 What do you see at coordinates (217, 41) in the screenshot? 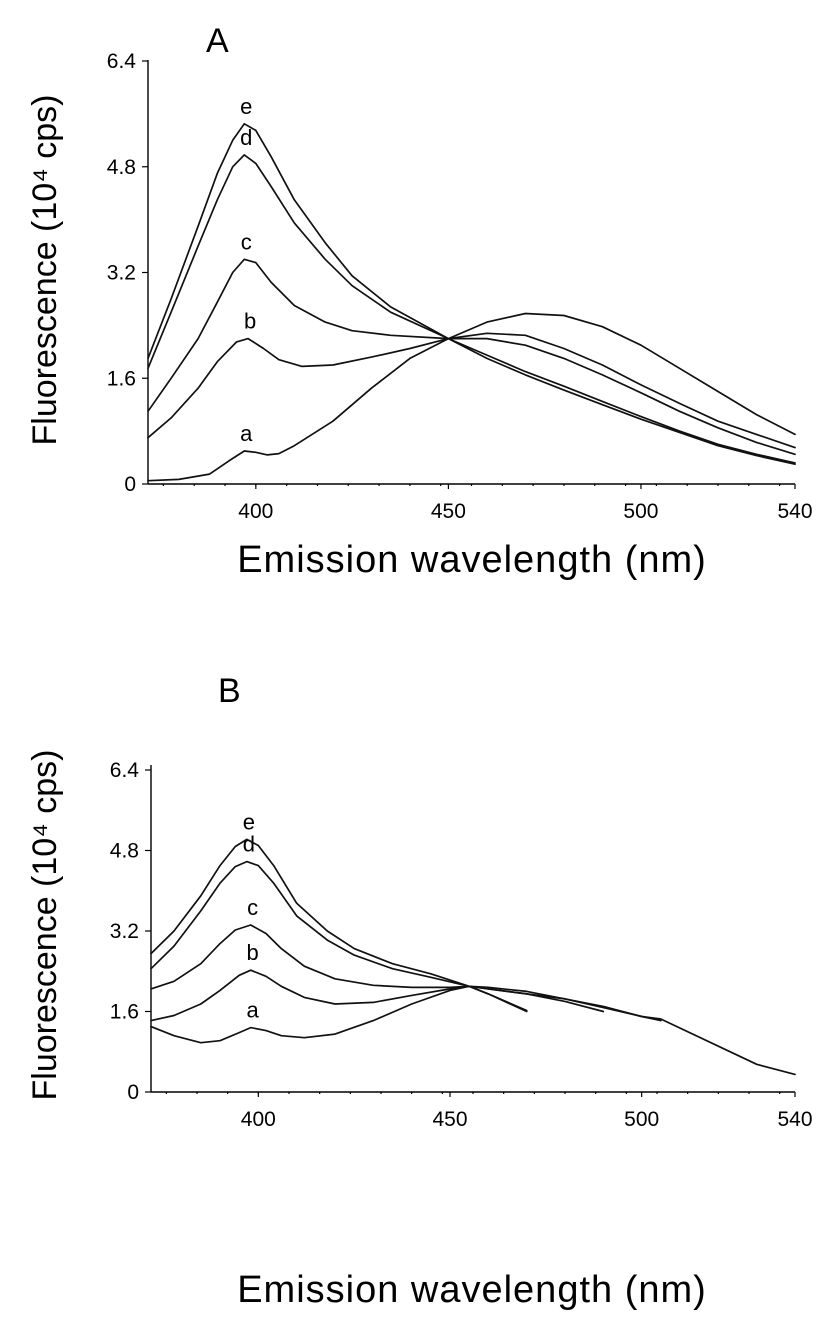
I see `panel-label: A` at bounding box center [217, 41].